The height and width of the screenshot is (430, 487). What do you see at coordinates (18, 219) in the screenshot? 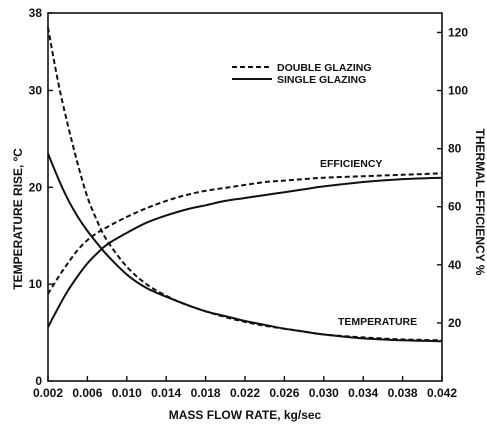
I see `y-left-axis-title: TEMPERATURE RISE, ºC` at bounding box center [18, 219].